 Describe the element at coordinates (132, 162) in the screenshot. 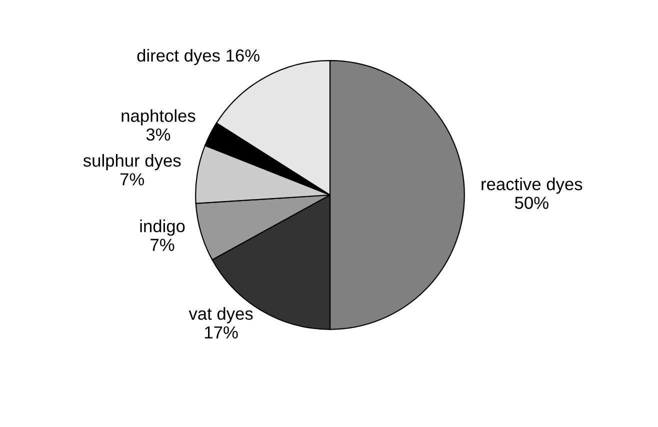

I see `slice-label: sulphur dyes` at that location.